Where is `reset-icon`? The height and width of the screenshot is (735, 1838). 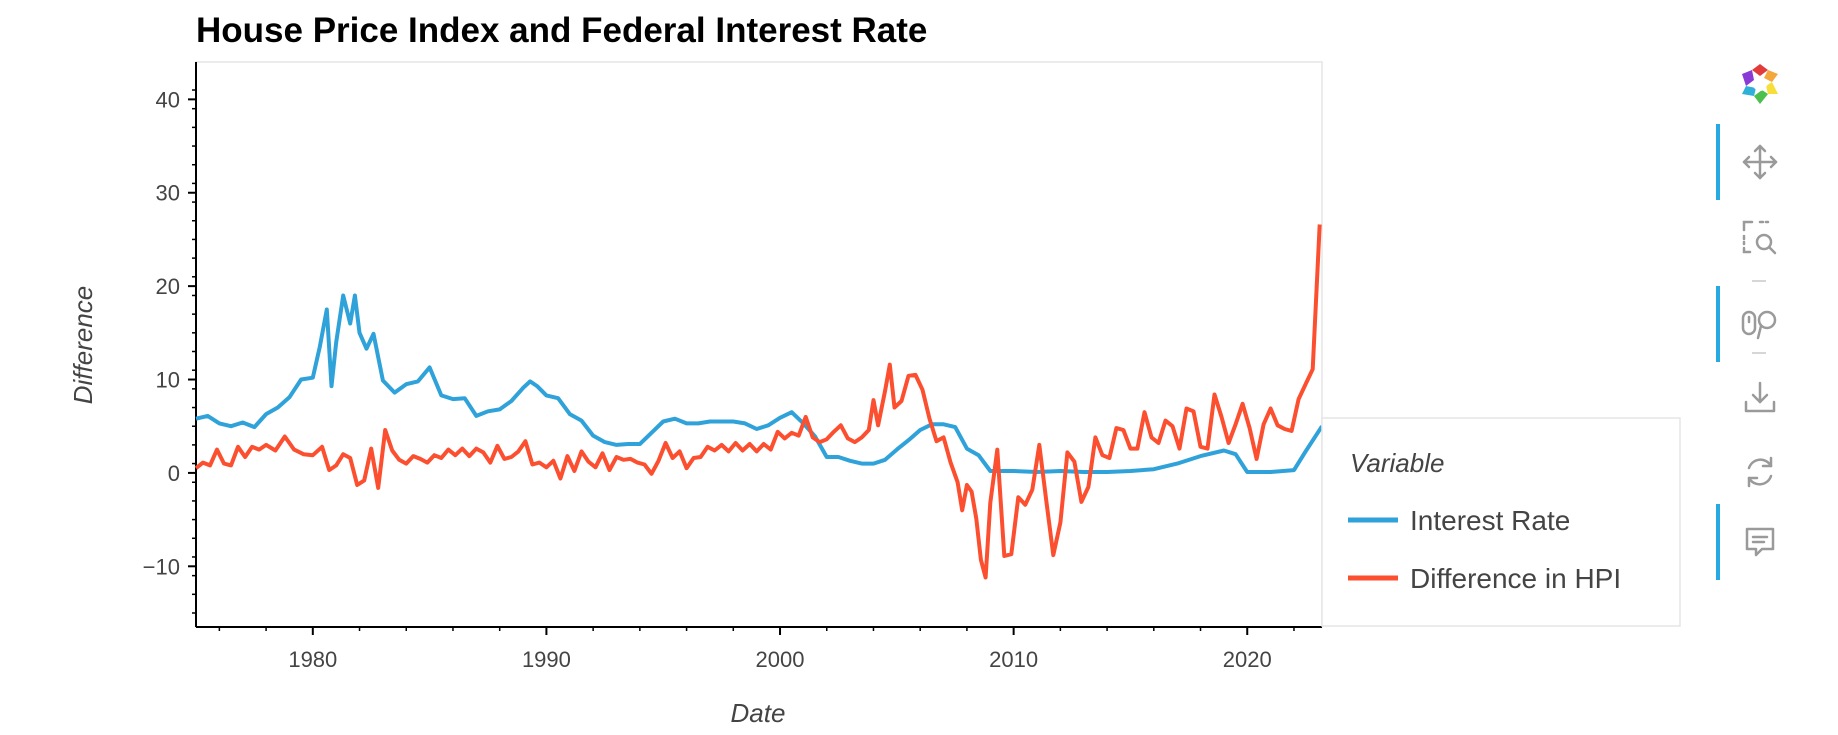
reset-icon is located at coordinates (1760, 472).